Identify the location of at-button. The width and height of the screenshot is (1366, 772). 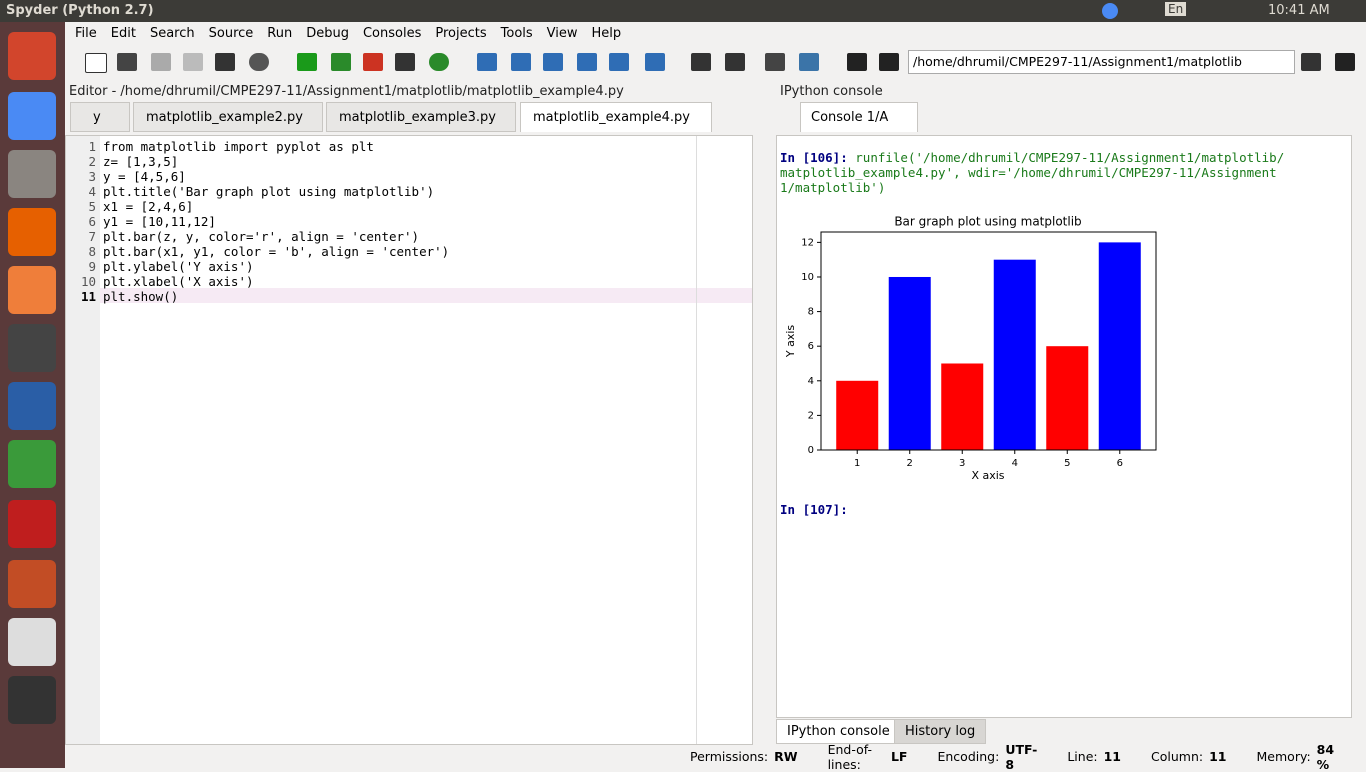
(259, 62).